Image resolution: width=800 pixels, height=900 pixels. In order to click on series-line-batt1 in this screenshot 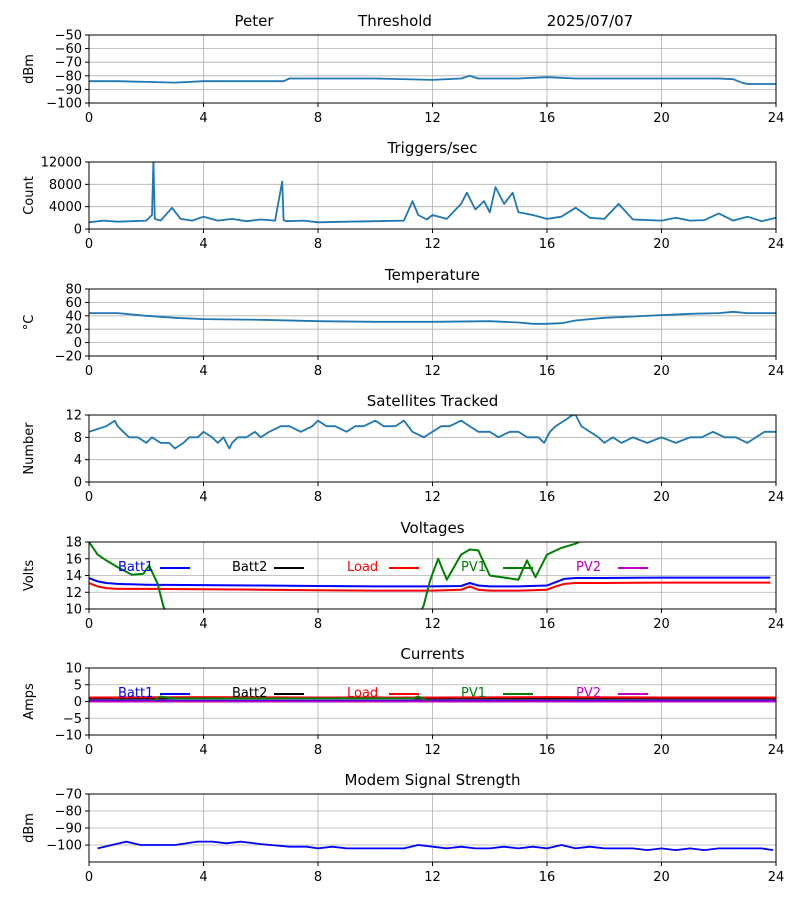, I will do `click(430, 582)`.